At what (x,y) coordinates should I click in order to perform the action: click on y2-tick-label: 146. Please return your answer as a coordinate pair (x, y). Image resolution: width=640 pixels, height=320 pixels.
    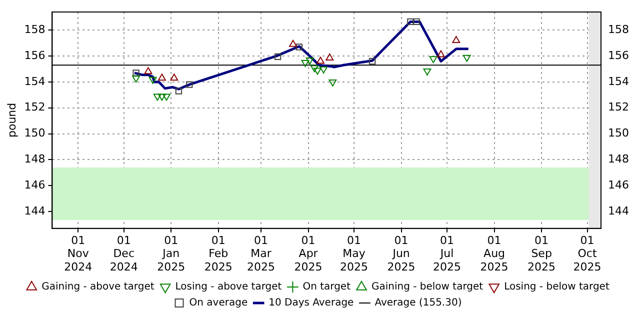
    Looking at the image, I should click on (619, 185).